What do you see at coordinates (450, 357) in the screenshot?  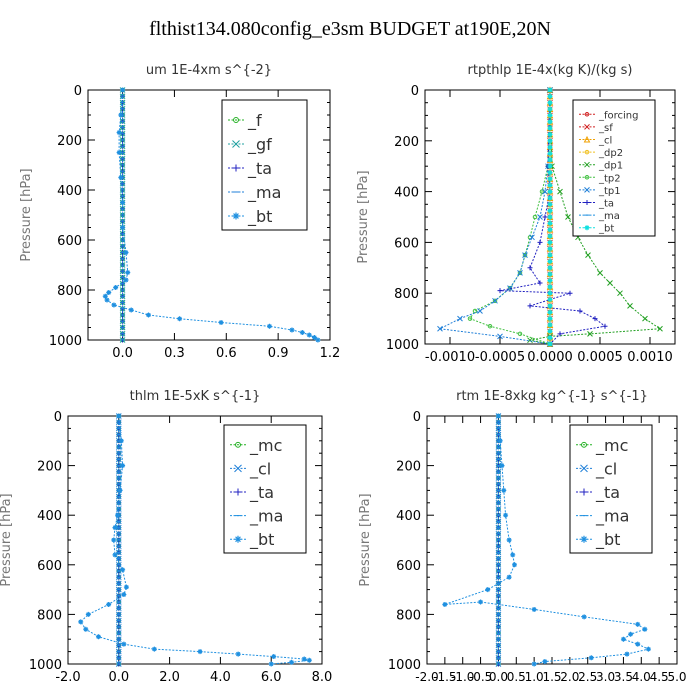 I see `x-tick-label: -0.0010` at bounding box center [450, 357].